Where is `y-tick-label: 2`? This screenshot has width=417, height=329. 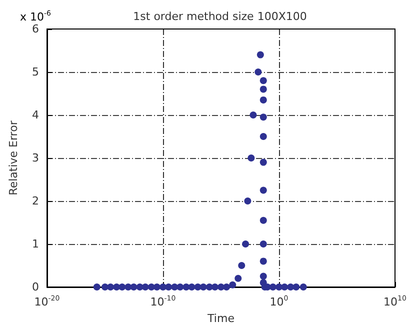 y-tick-label: 2 is located at coordinates (35, 201).